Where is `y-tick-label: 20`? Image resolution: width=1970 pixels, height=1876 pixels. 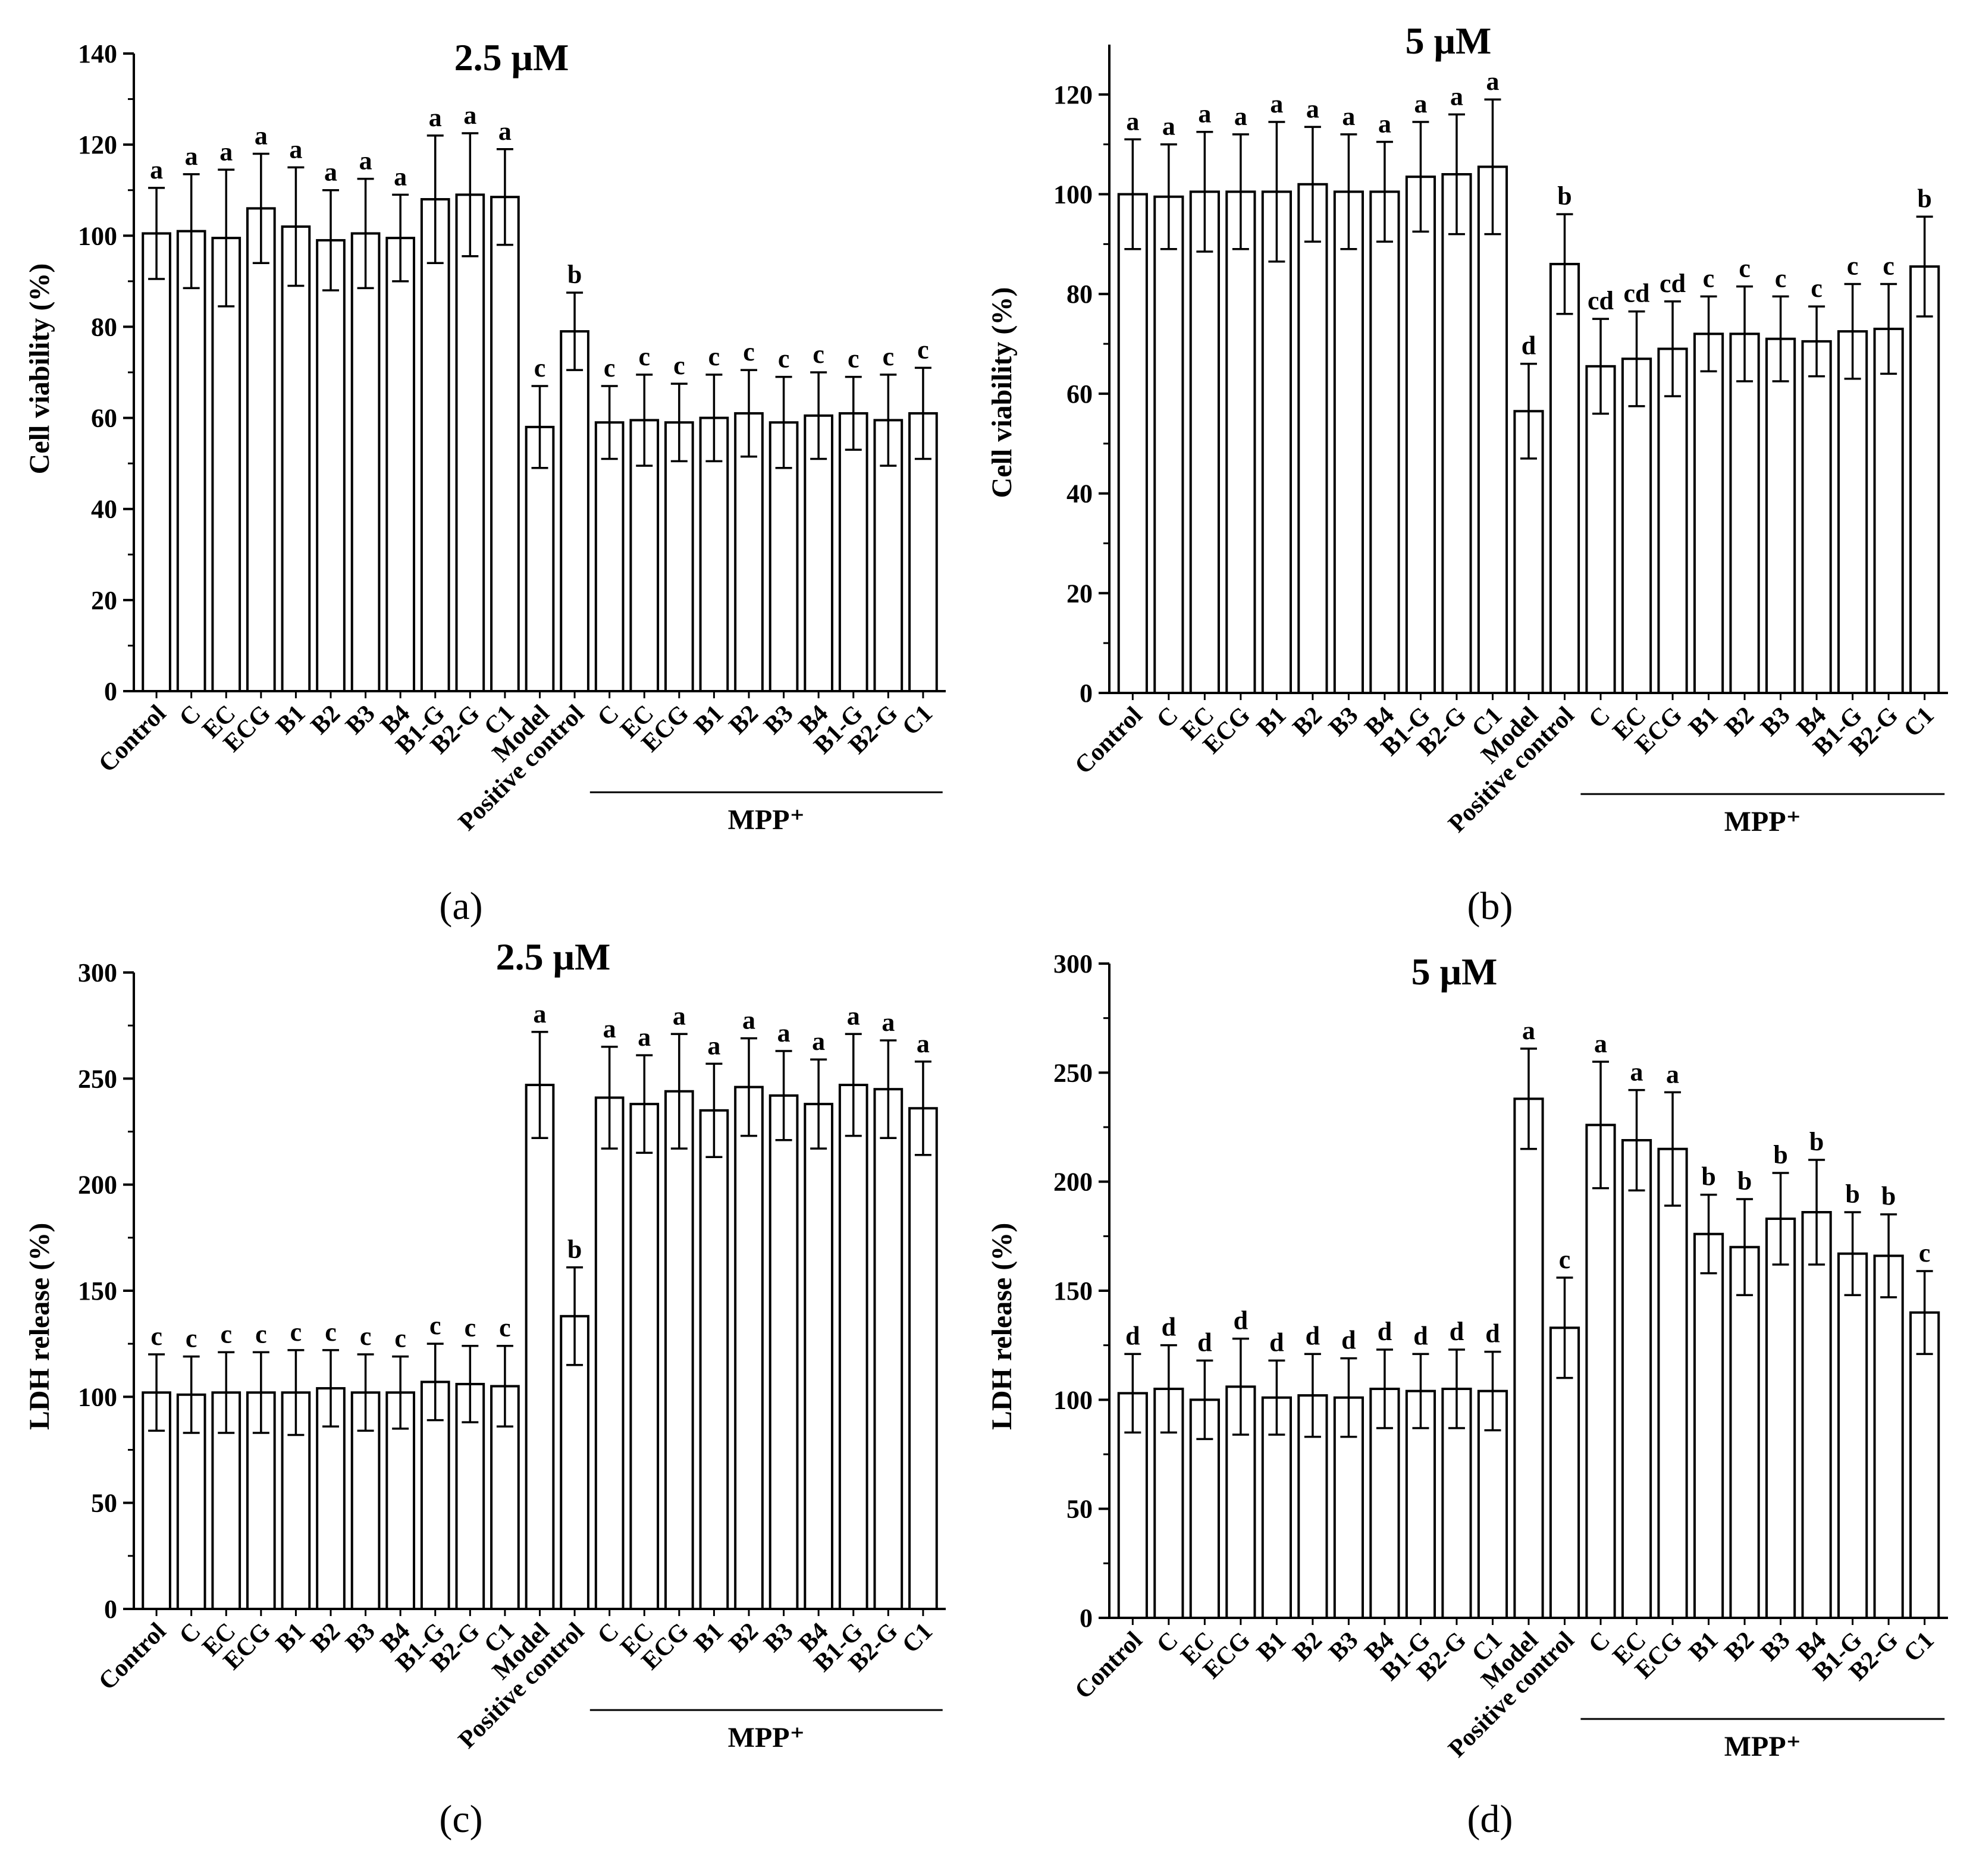 y-tick-label: 20 is located at coordinates (104, 600).